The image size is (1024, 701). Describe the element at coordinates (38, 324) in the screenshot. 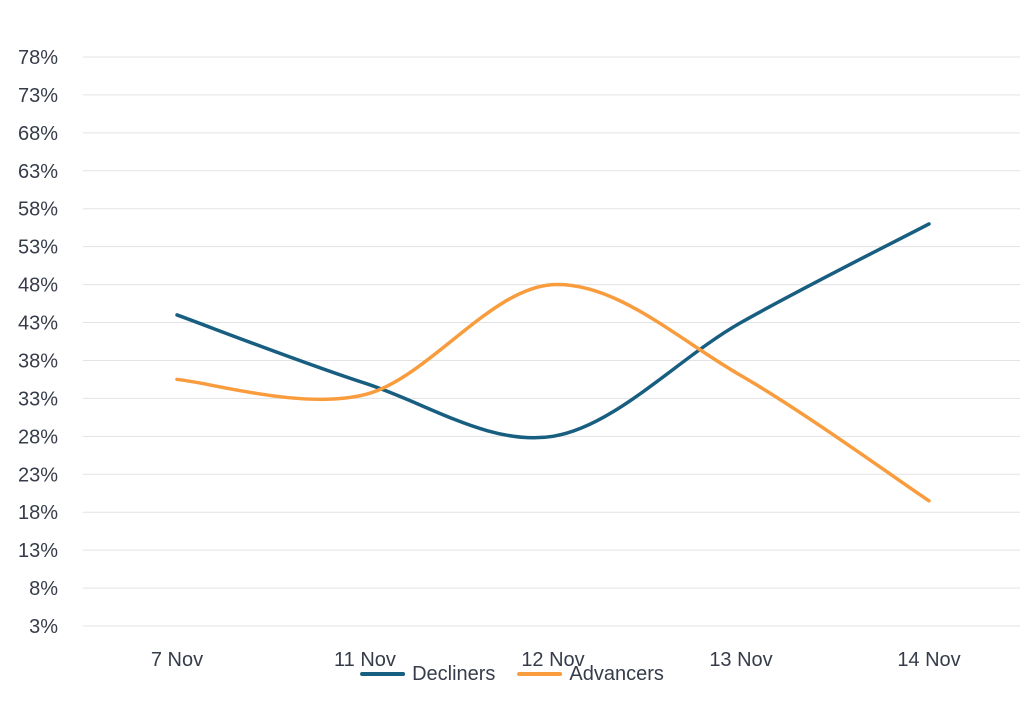

I see `svg-text: 43%` at that location.